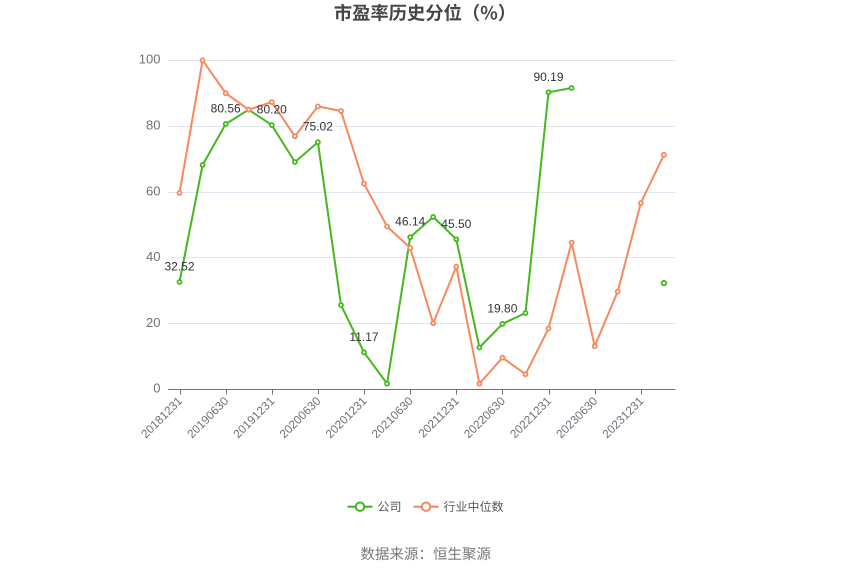 The image size is (850, 580). What do you see at coordinates (456, 224) in the screenshot?
I see `svg-text: 45.50` at bounding box center [456, 224].